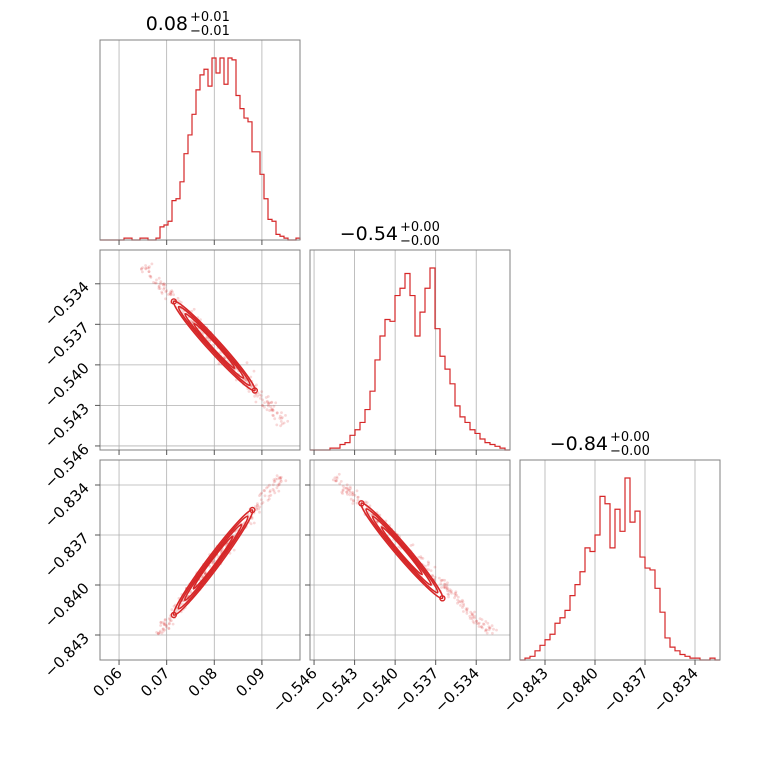 The image size is (760, 760). I want to click on panel-title-upper: +0.01, so click(210, 17).